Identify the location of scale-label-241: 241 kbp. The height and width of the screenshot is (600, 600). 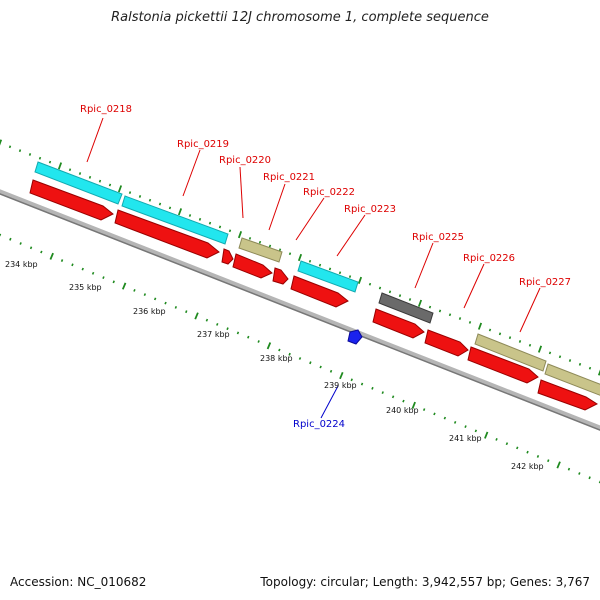
(465, 438).